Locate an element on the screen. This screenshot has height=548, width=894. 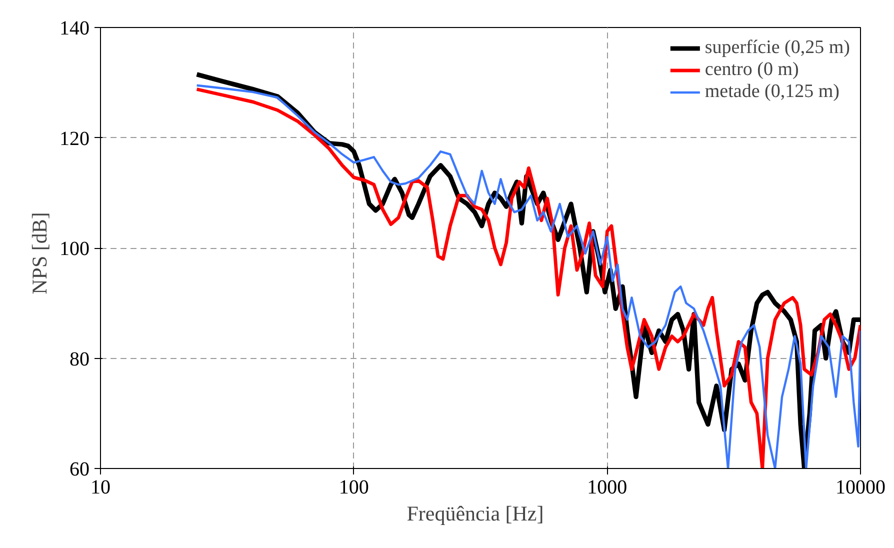
legend-label: metade (0,125 m) is located at coordinates (772, 92).